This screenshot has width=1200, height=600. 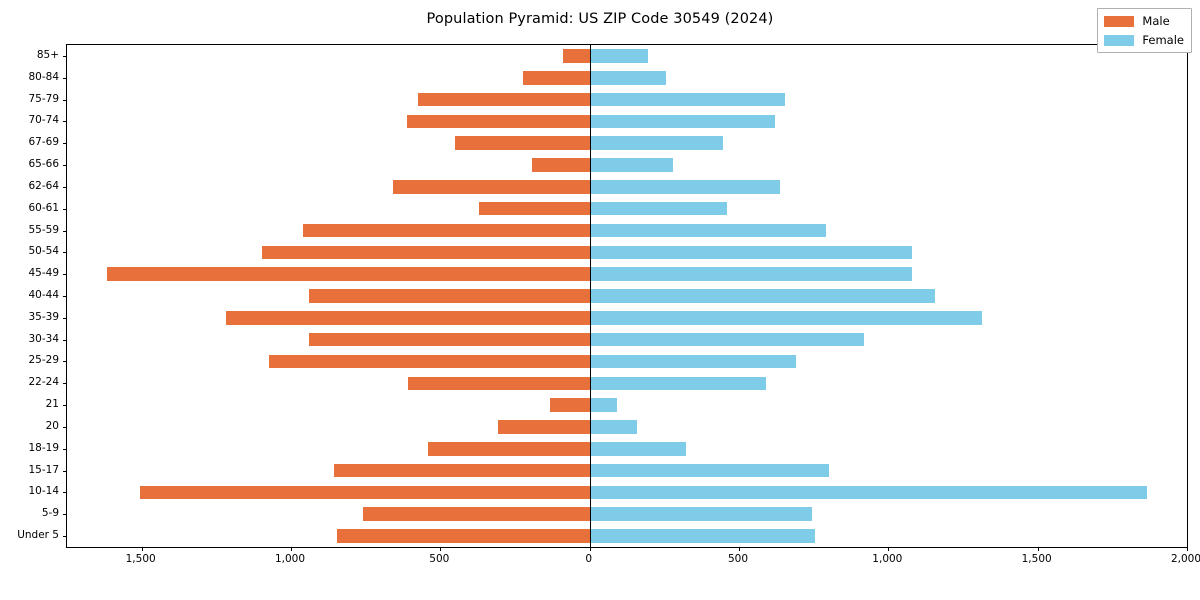 I want to click on legend-entry-male: Male, so click(x=1144, y=21).